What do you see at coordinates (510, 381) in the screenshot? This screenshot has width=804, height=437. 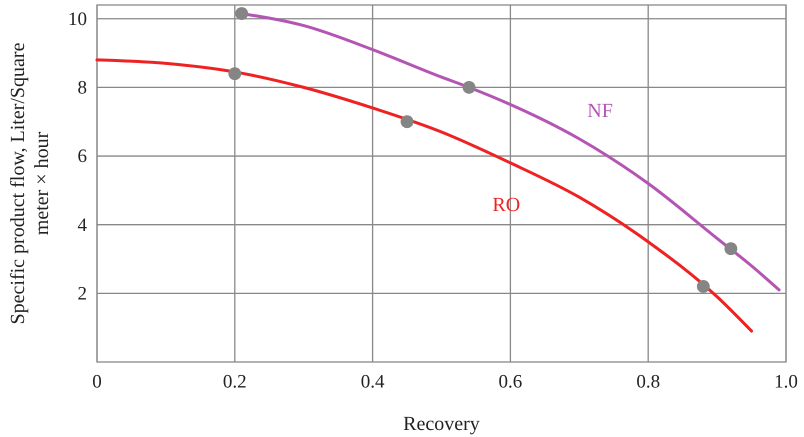 I see `x-tick-label: 0.6` at bounding box center [510, 381].